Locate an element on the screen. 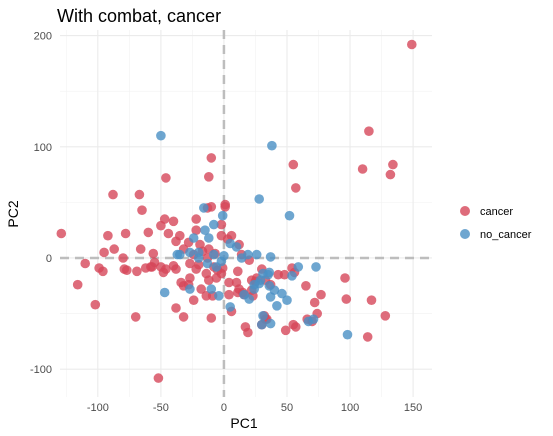  y-axis-label: PC2 is located at coordinates (13, 213).